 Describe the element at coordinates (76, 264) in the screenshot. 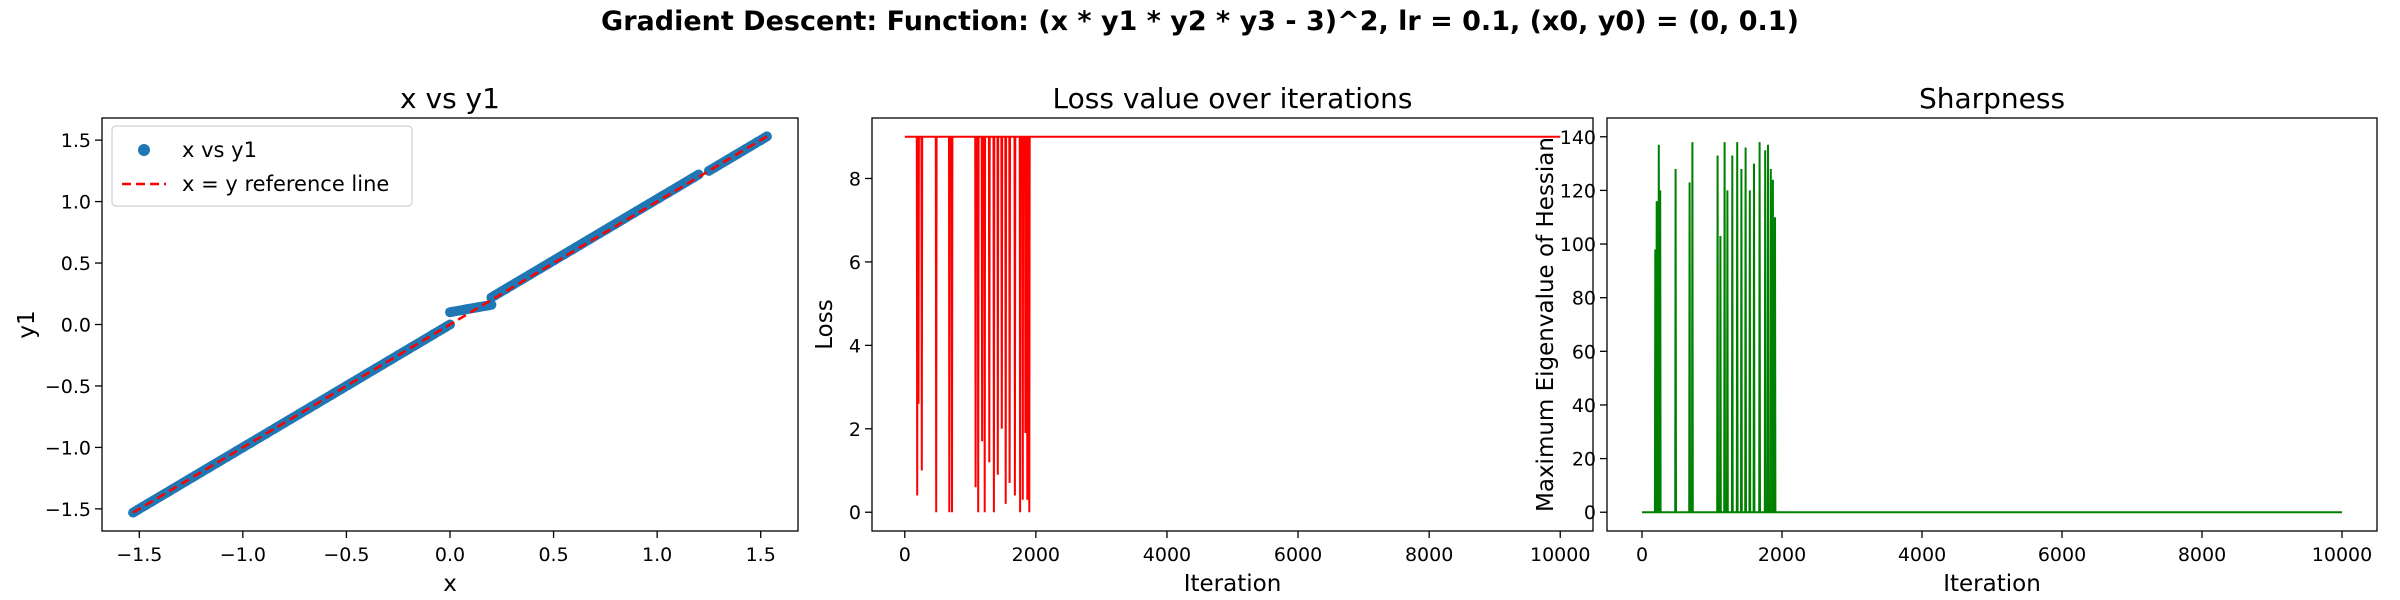

I see `y-tick-label: 0.5` at that location.